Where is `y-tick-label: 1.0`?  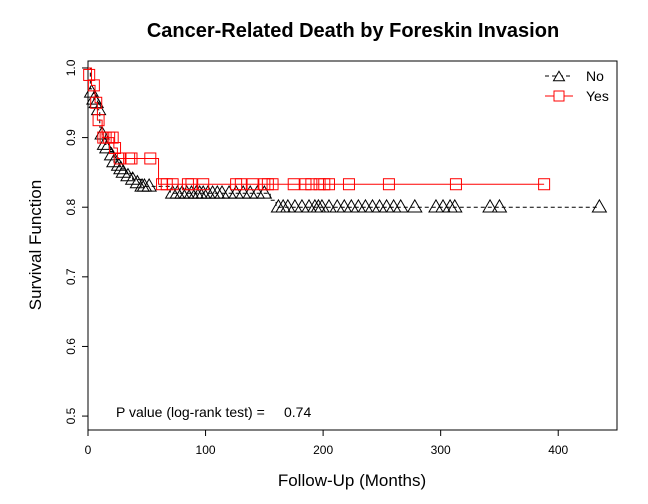
y-tick-label: 1.0 is located at coordinates (71, 67).